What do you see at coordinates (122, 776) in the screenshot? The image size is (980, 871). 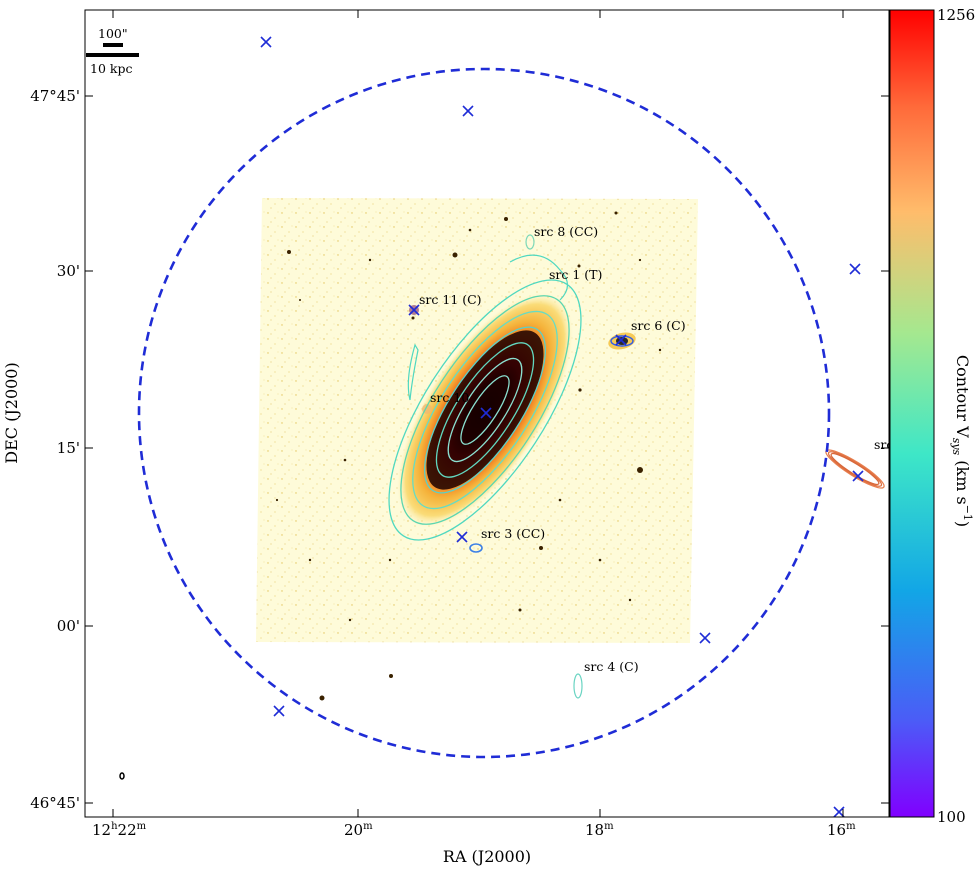 I see `beam-ellipse` at bounding box center [122, 776].